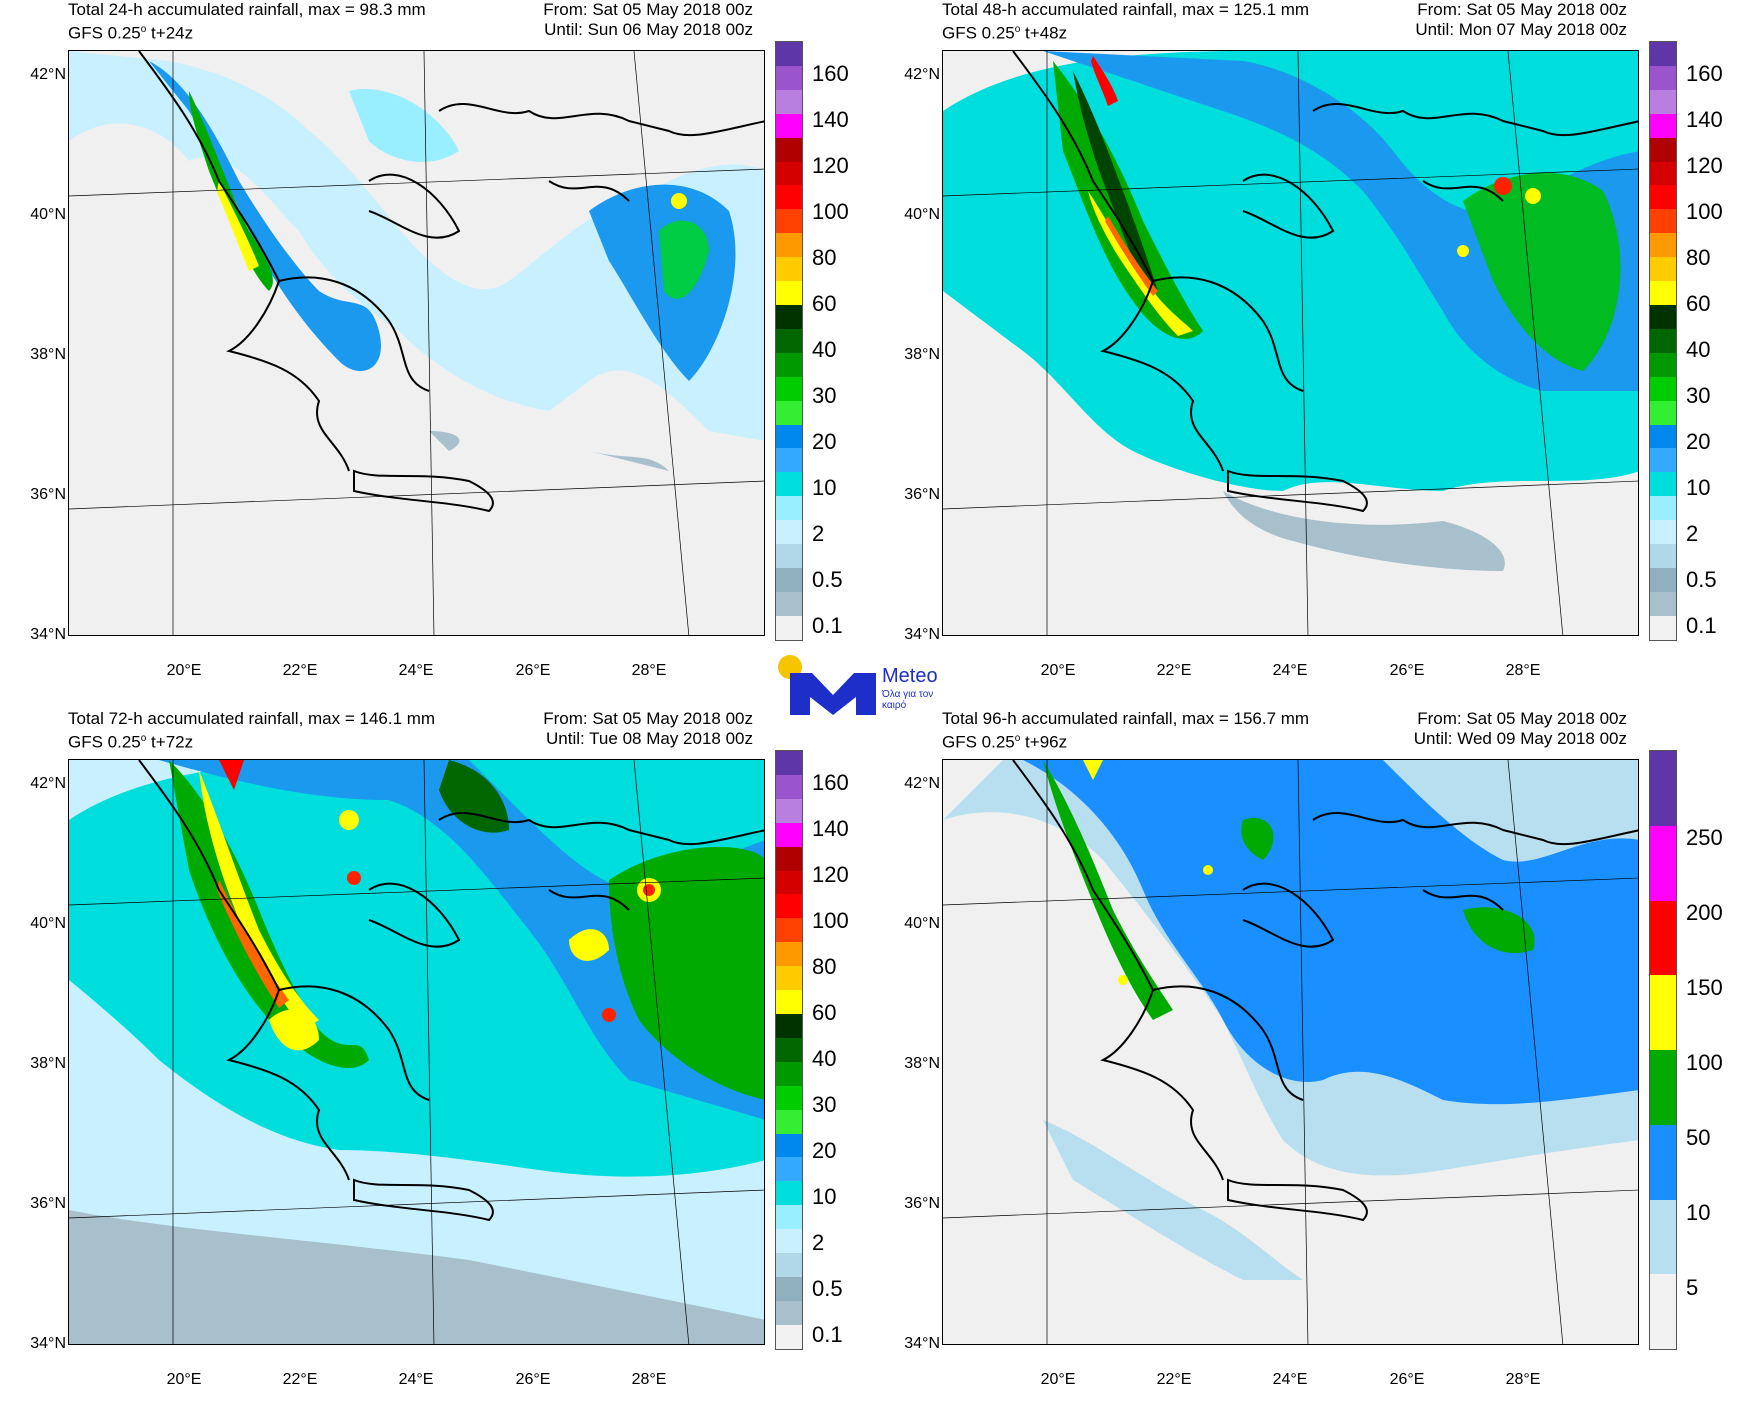 The width and height of the screenshot is (1747, 1404). What do you see at coordinates (131, 33) in the screenshot?
I see `model-label: GFS 0.25o t+24z` at bounding box center [131, 33].